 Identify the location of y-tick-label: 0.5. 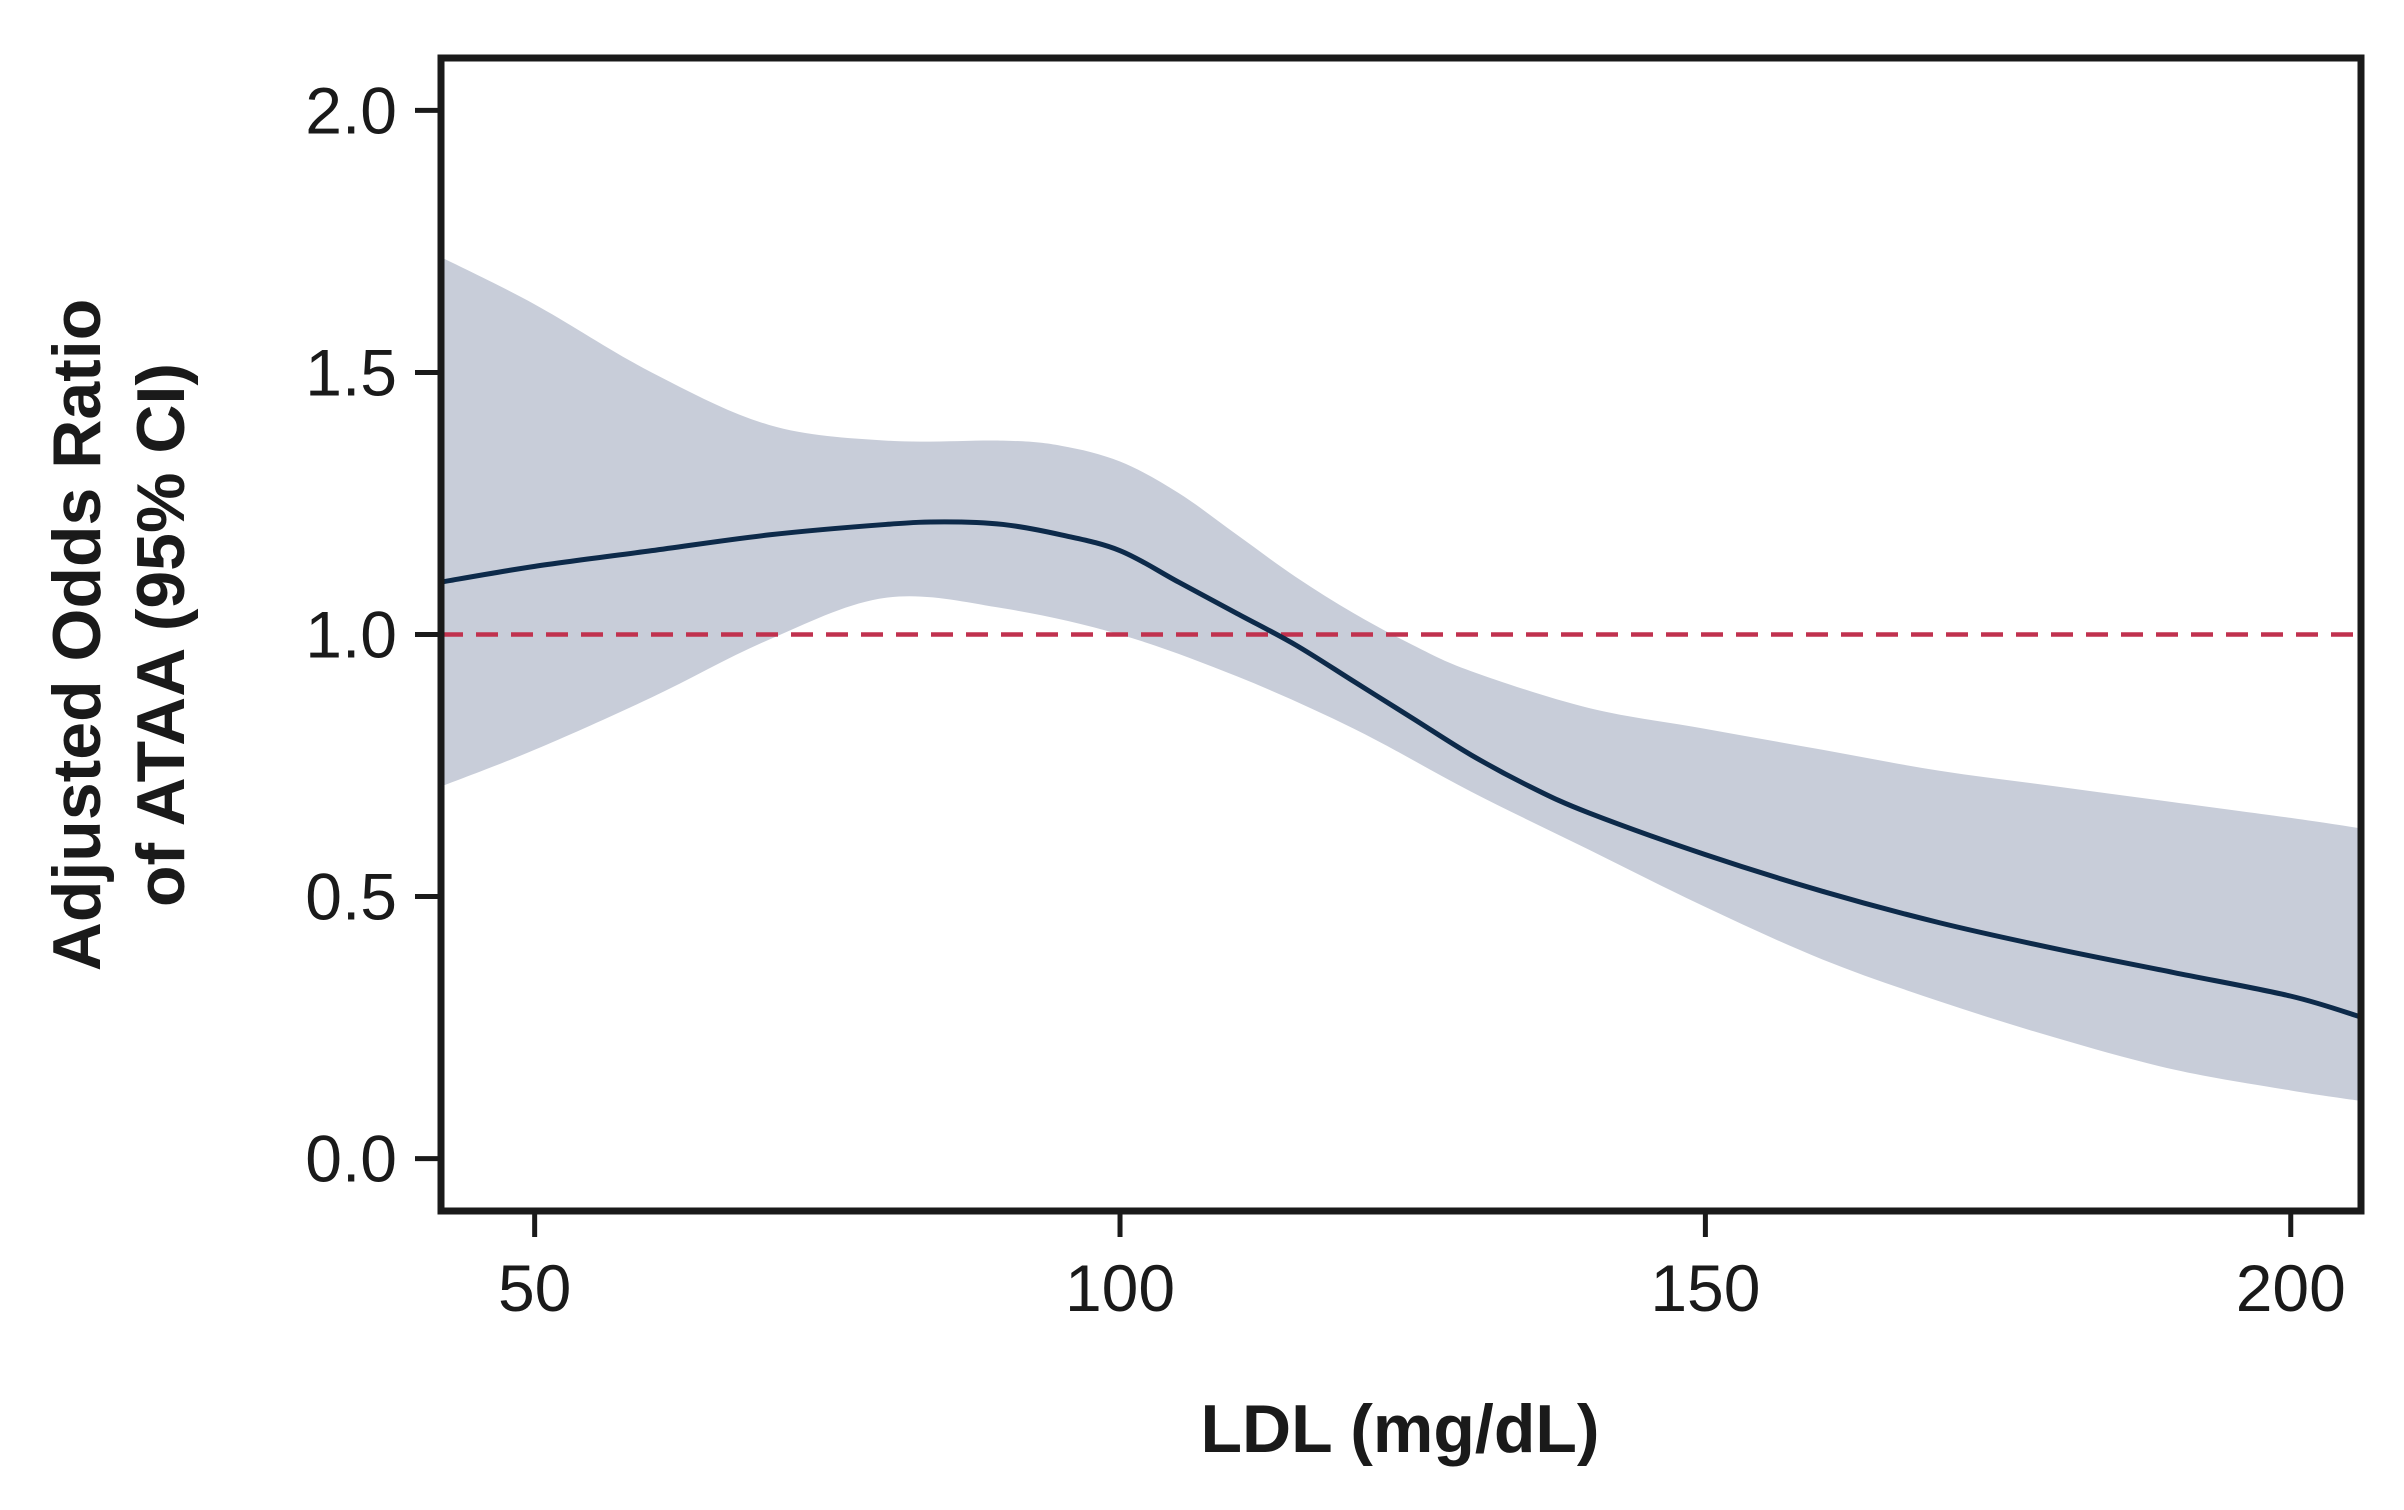
(351, 897).